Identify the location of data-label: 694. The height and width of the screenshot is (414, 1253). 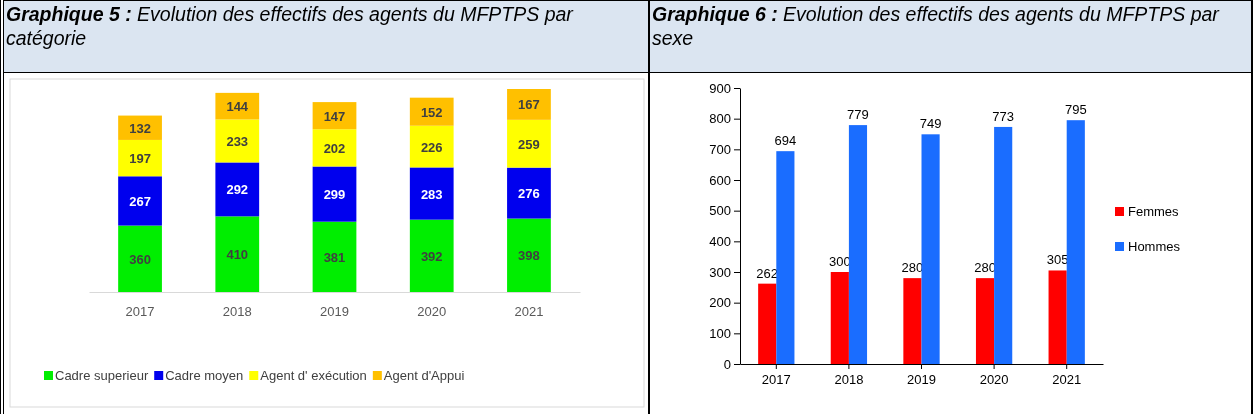
(785, 141).